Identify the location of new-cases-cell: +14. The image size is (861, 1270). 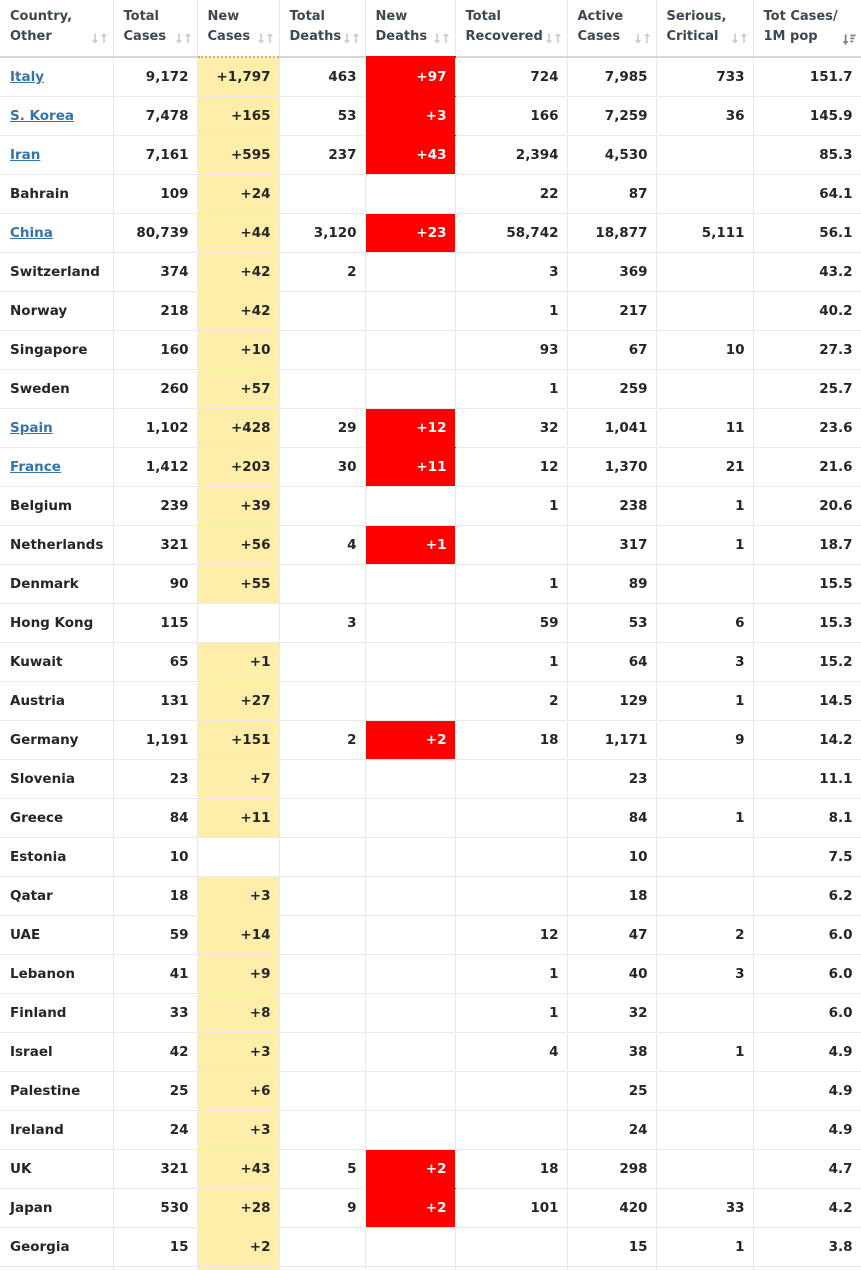
(238, 934).